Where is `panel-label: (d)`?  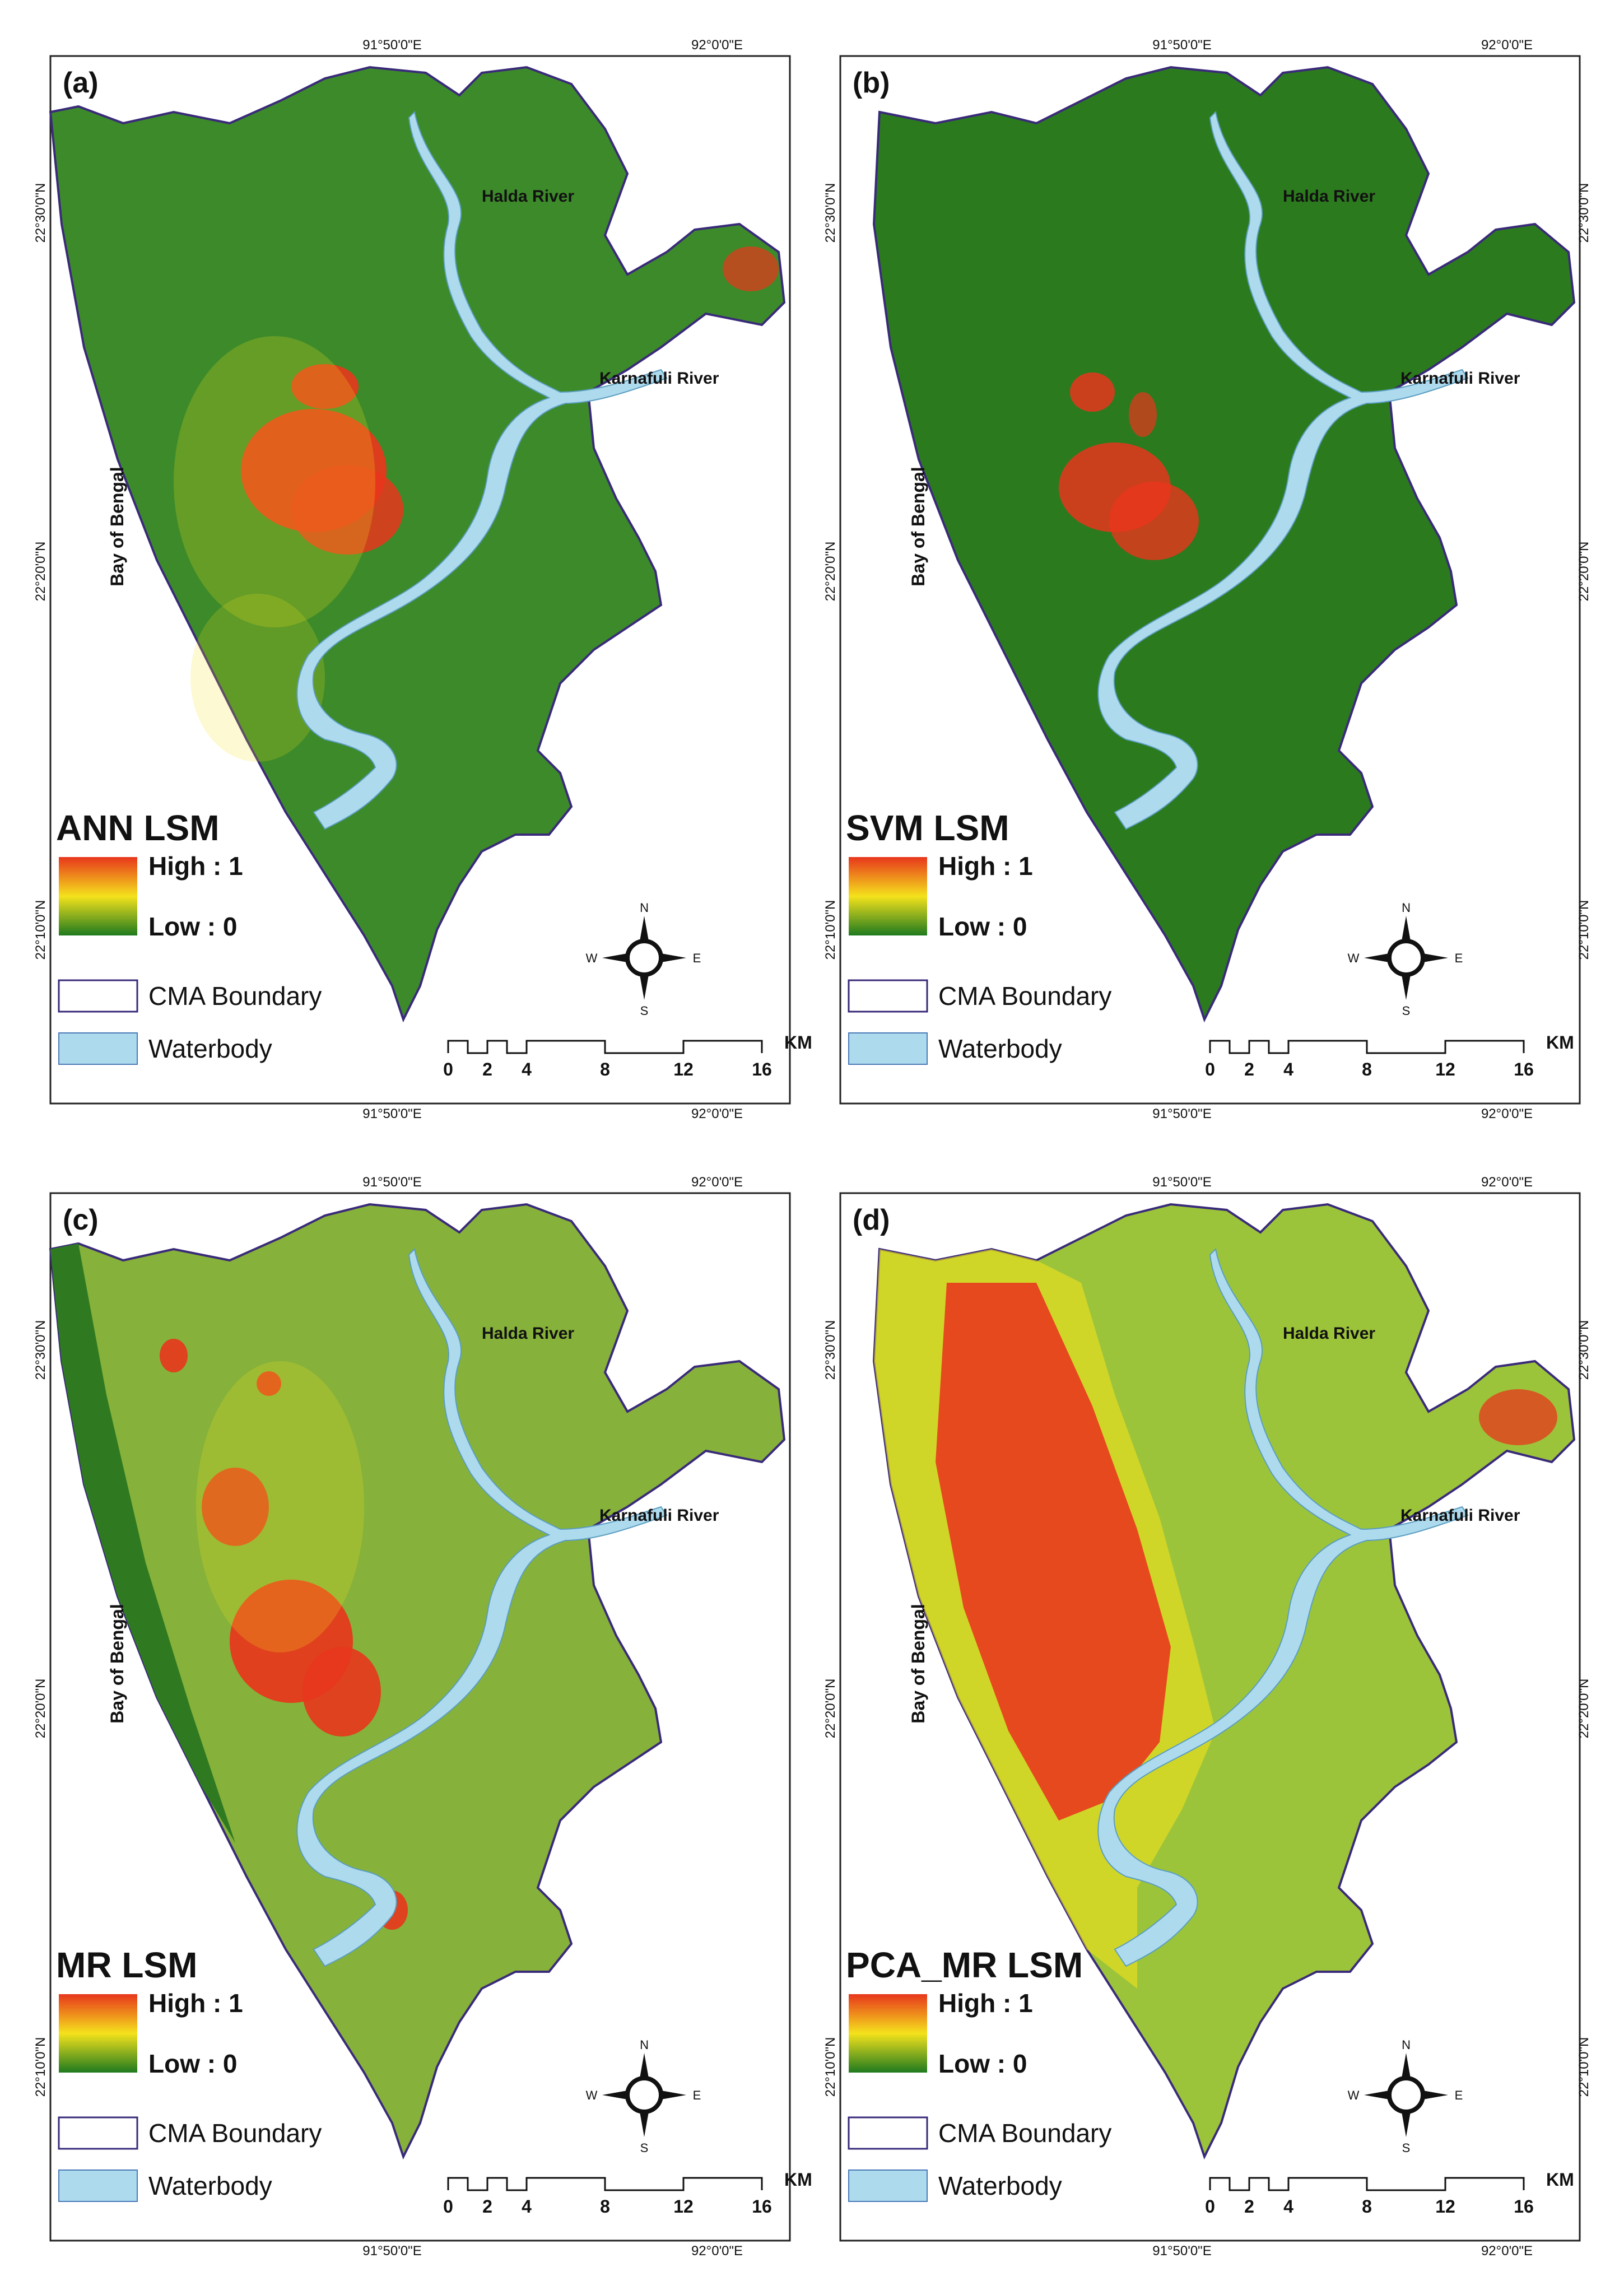
panel-label: (d) is located at coordinates (871, 1220).